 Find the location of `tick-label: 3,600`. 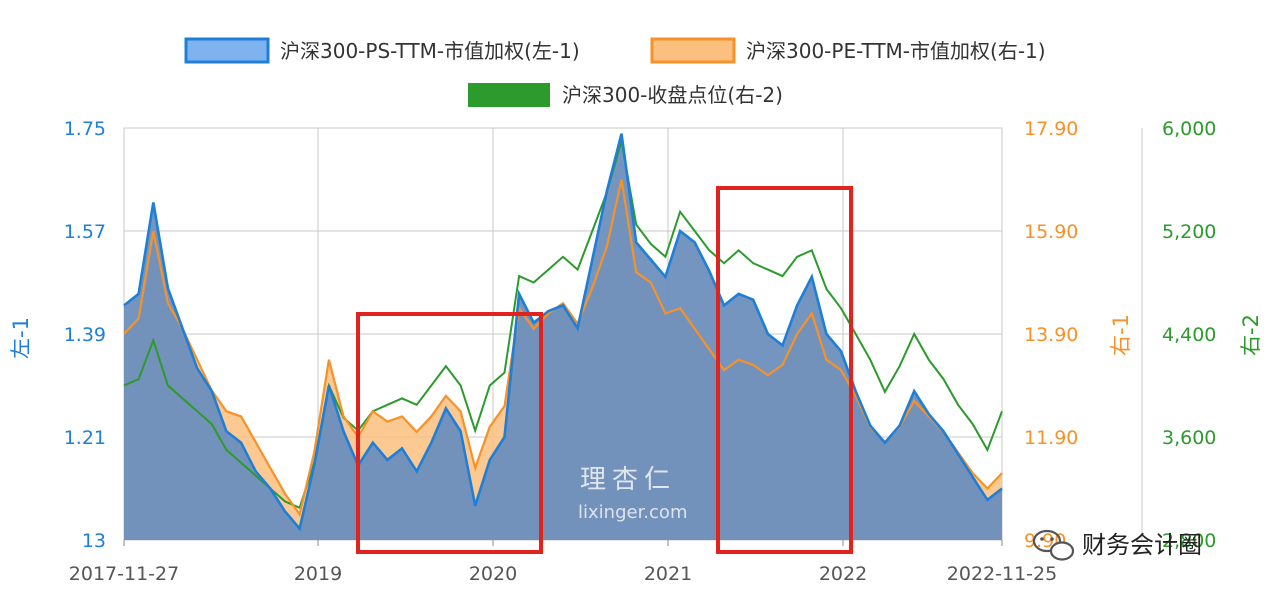

tick-label: 3,600 is located at coordinates (1189, 438).